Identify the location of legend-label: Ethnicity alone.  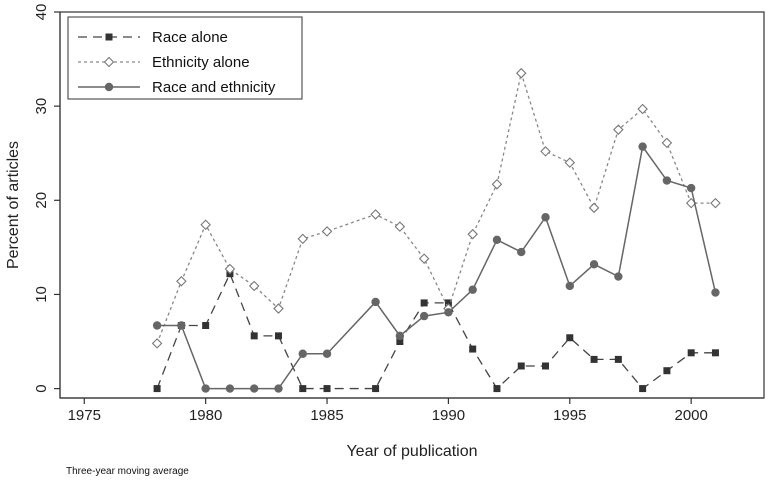
(201, 62).